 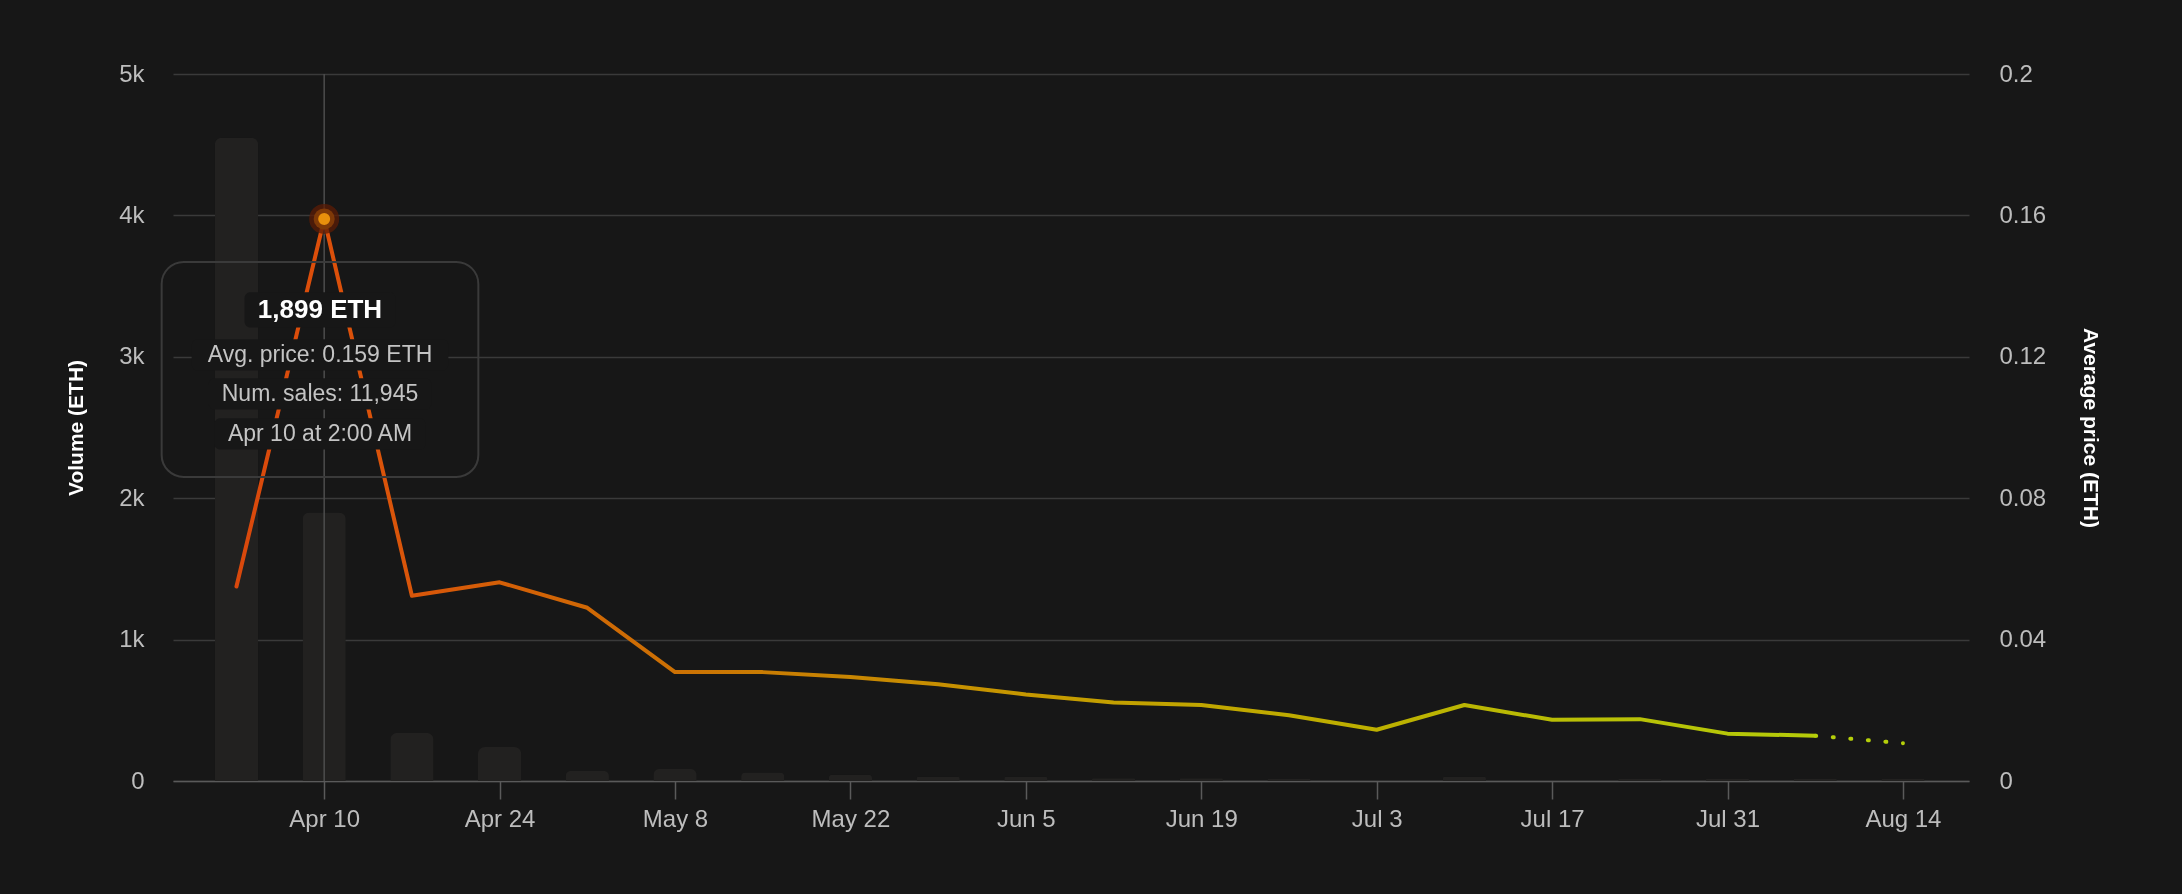 I want to click on y-tick-label: 0, so click(x=138, y=780).